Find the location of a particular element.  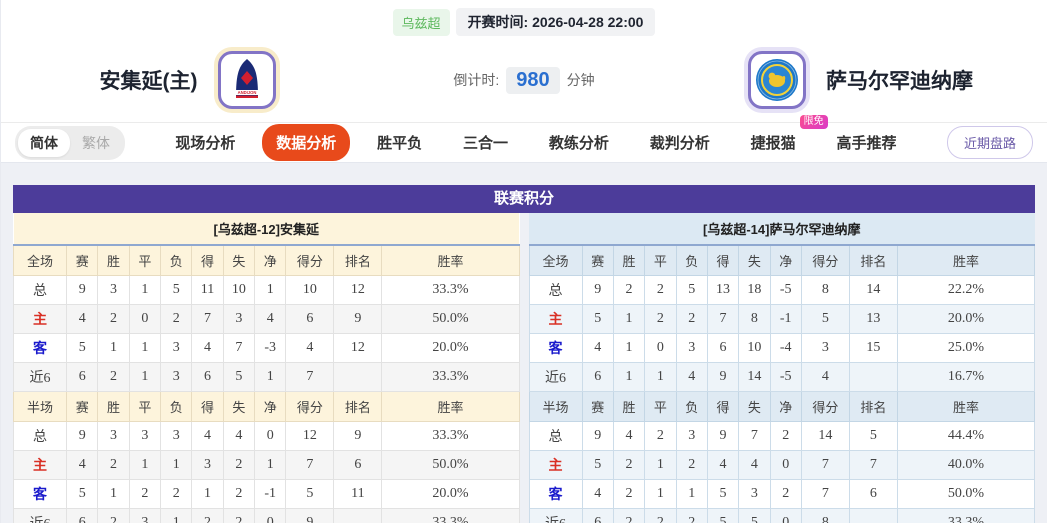

lang-option-0: 简体 is located at coordinates (44, 142).